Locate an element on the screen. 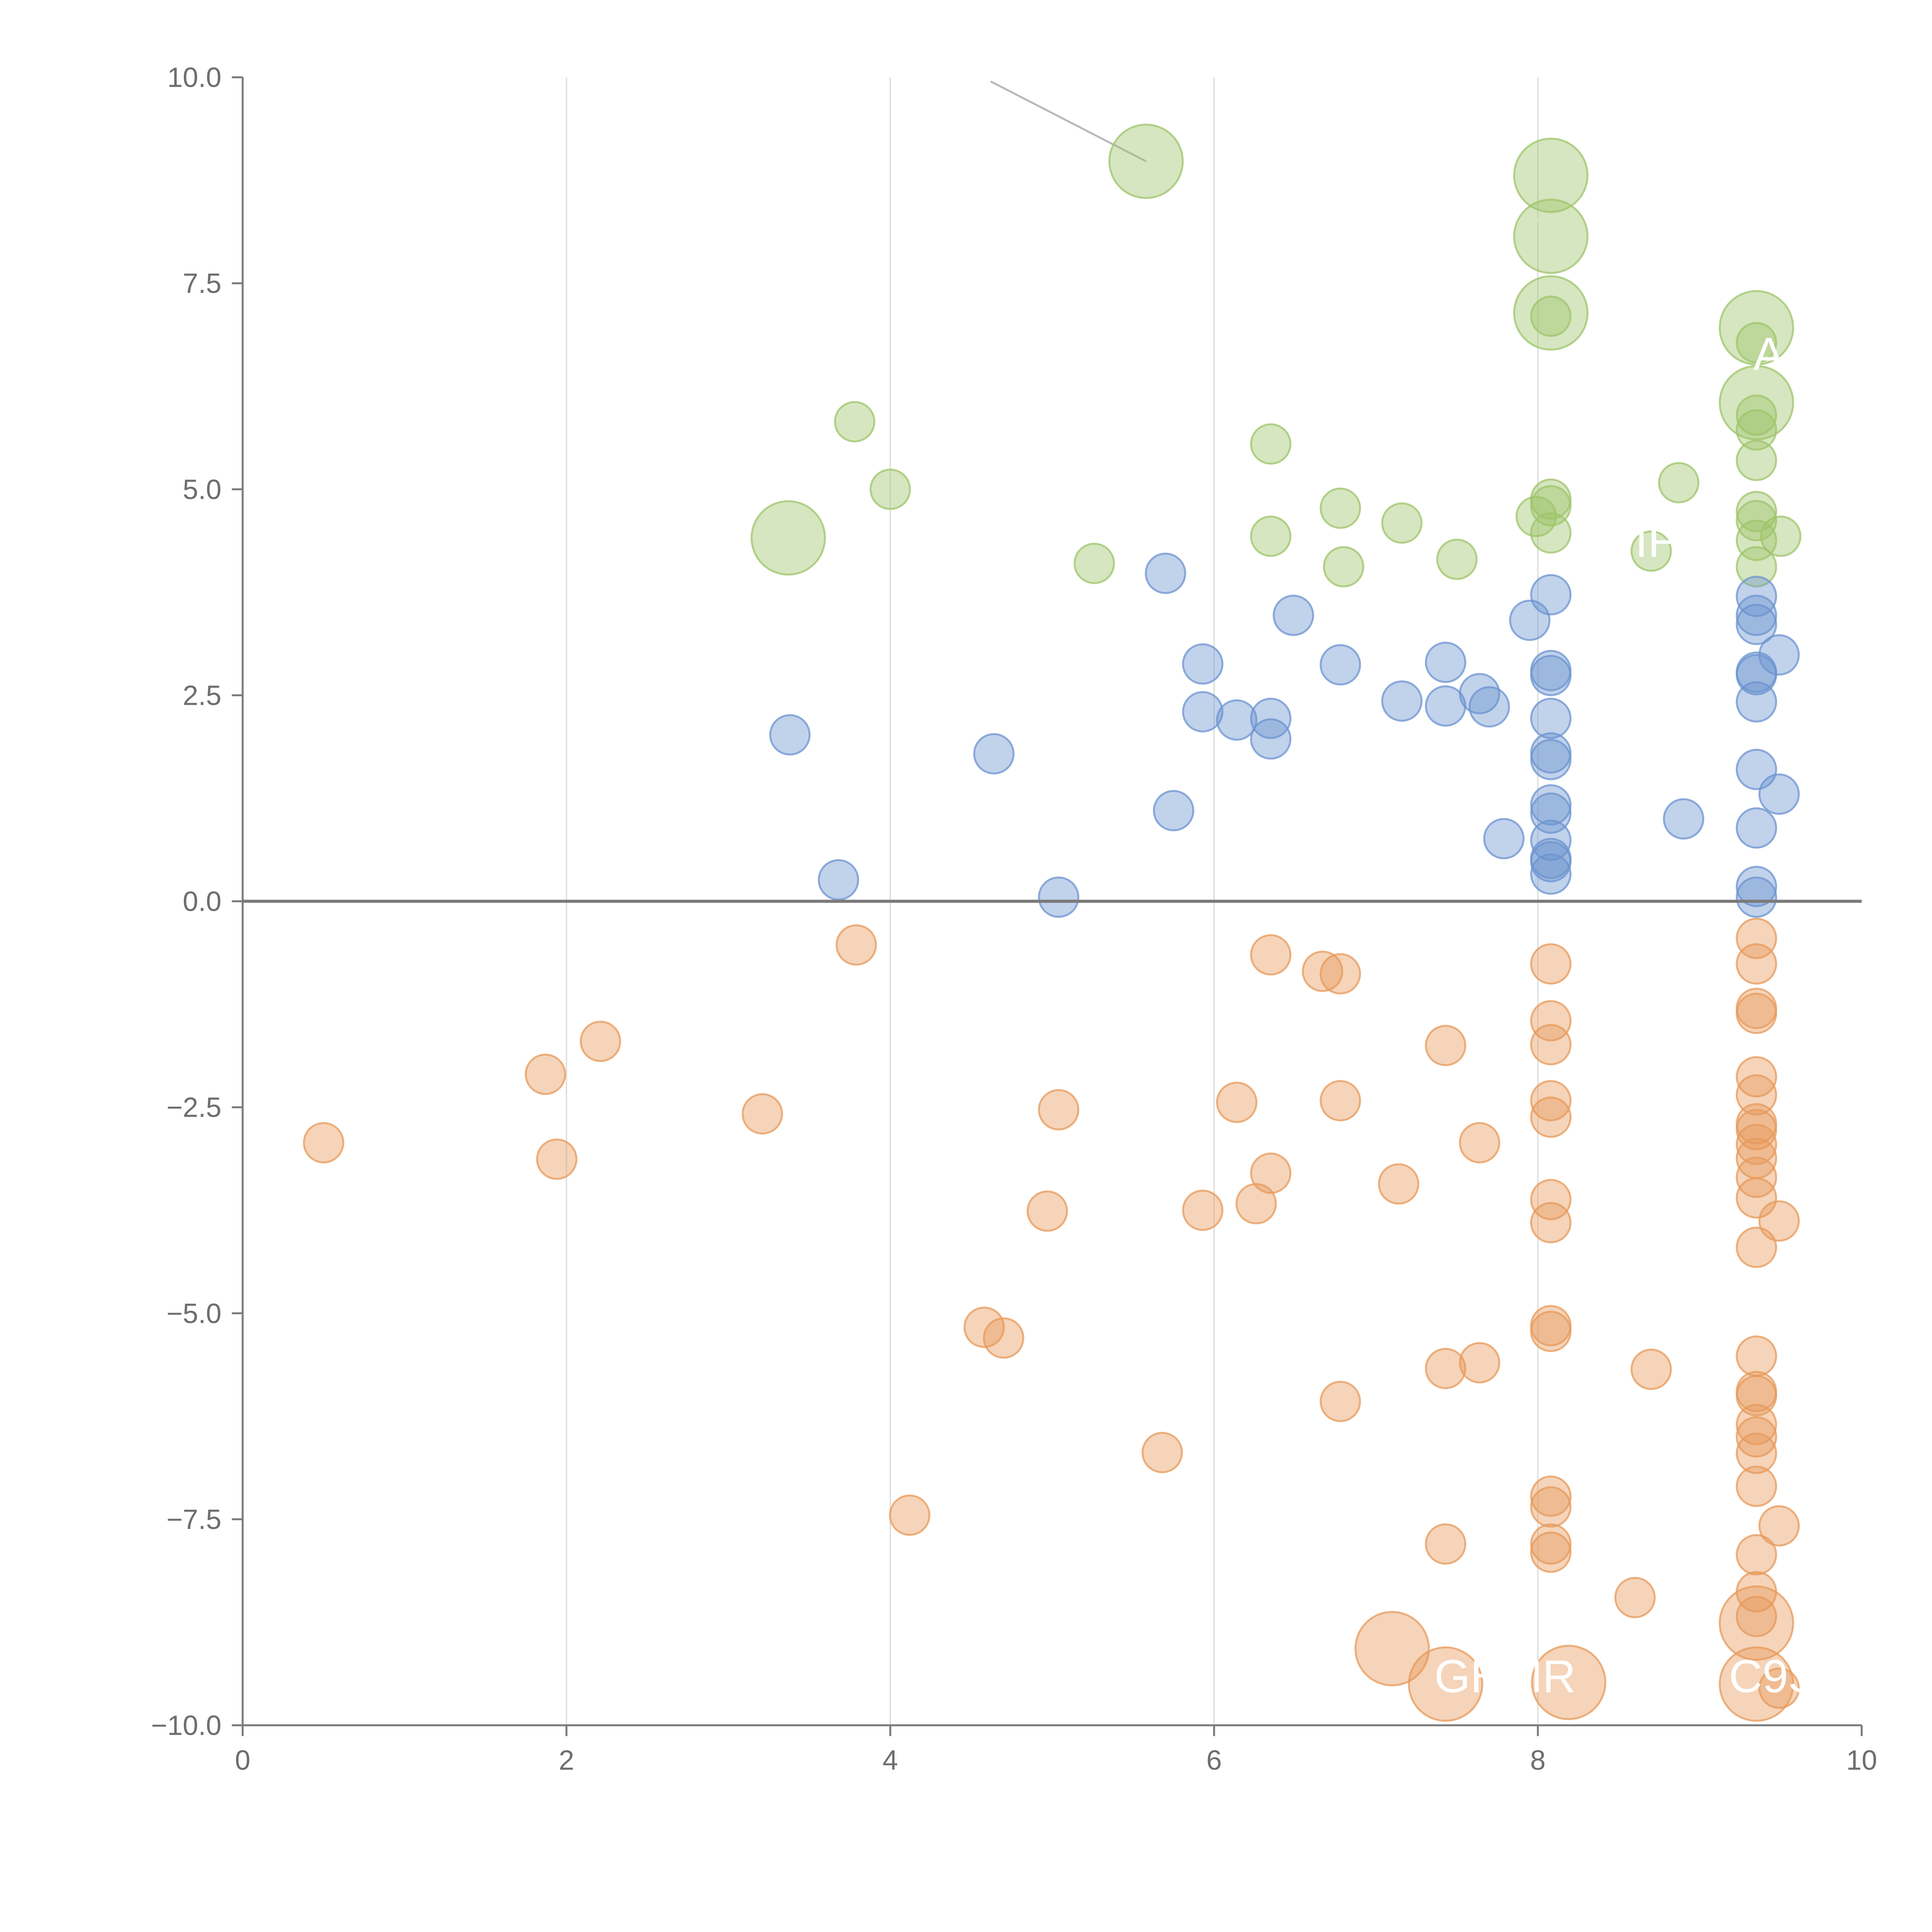 This screenshot has height=1932, width=1932. x-tick-label: 4 is located at coordinates (891, 1760).